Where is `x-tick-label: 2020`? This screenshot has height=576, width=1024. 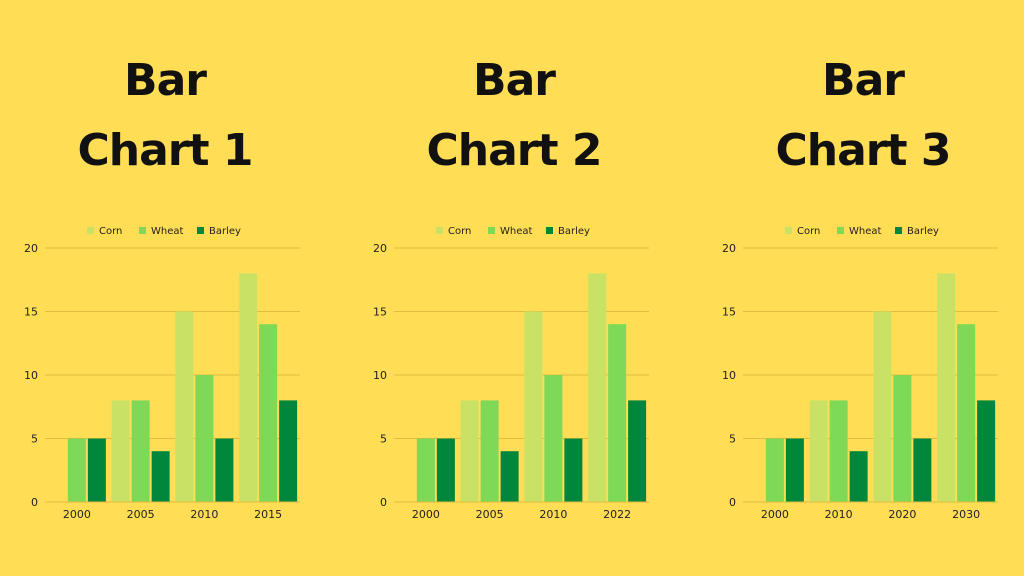 x-tick-label: 2020 is located at coordinates (902, 514).